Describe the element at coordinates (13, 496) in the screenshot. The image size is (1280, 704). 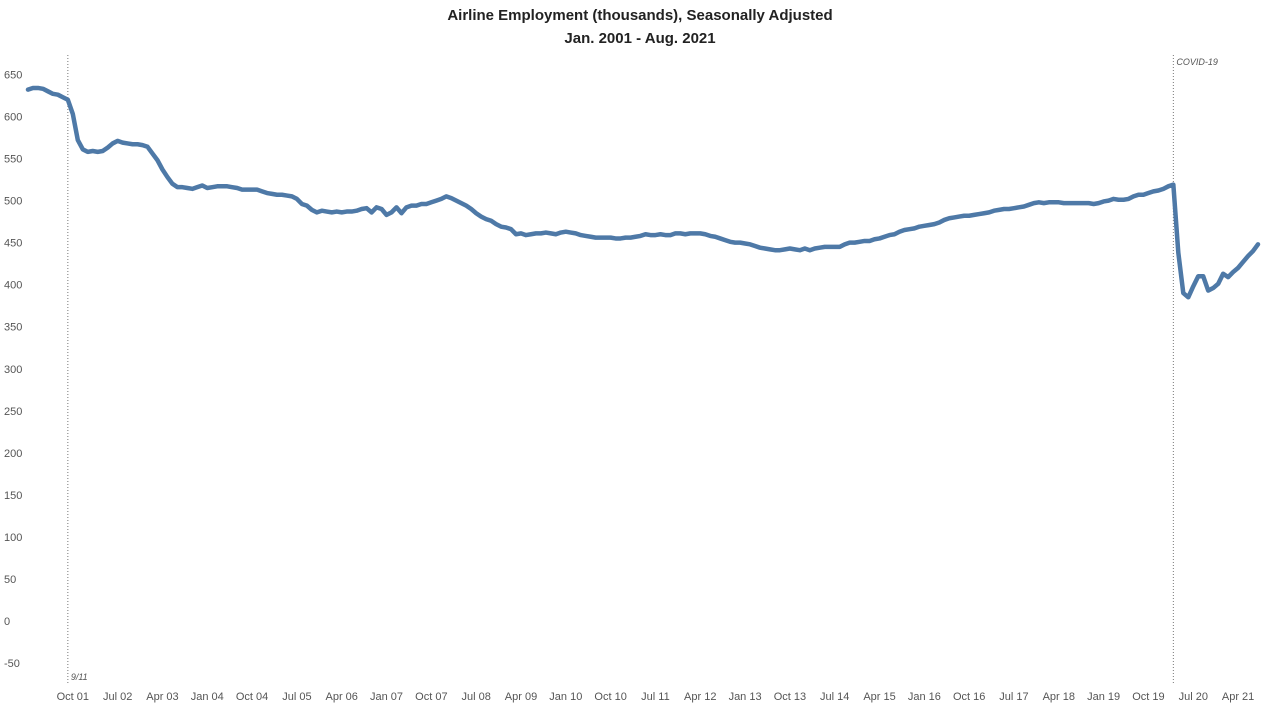
I see `y-tick-label: 150` at that location.